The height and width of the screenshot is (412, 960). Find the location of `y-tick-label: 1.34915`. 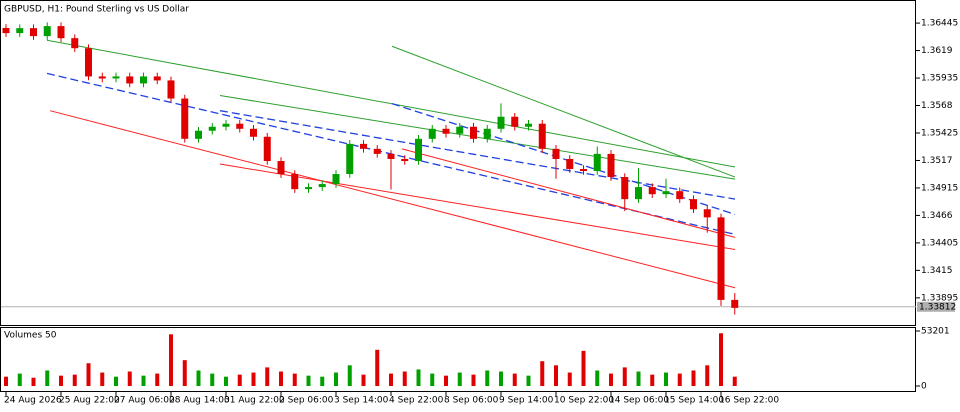

y-tick-label: 1.34915 is located at coordinates (939, 188).